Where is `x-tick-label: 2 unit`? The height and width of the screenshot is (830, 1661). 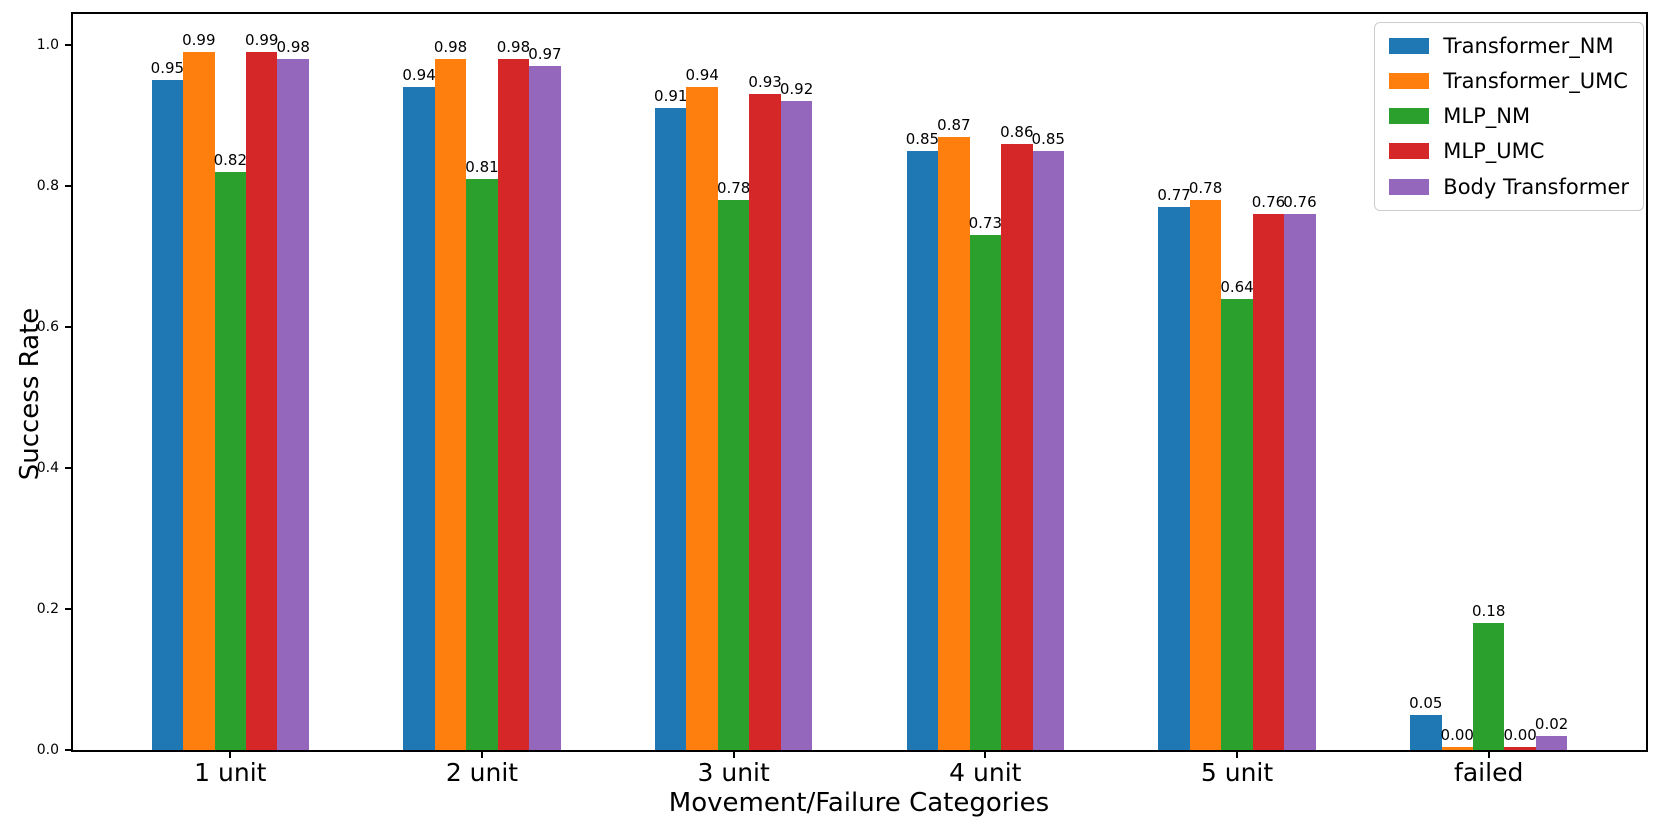
x-tick-label: 2 unit is located at coordinates (482, 772).